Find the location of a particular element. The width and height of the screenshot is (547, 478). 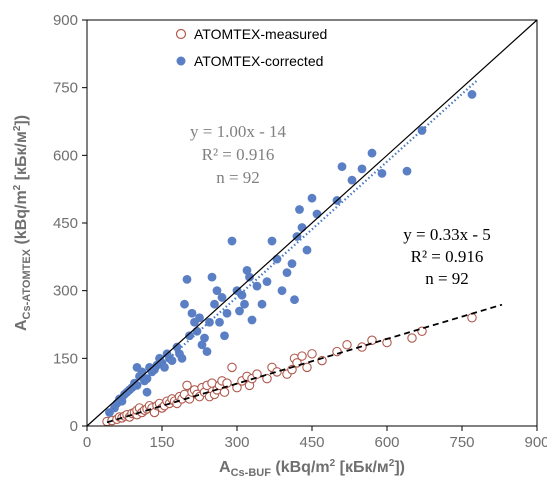

x-axis-title-unit2: [кБк/м is located at coordinates (362, 467).